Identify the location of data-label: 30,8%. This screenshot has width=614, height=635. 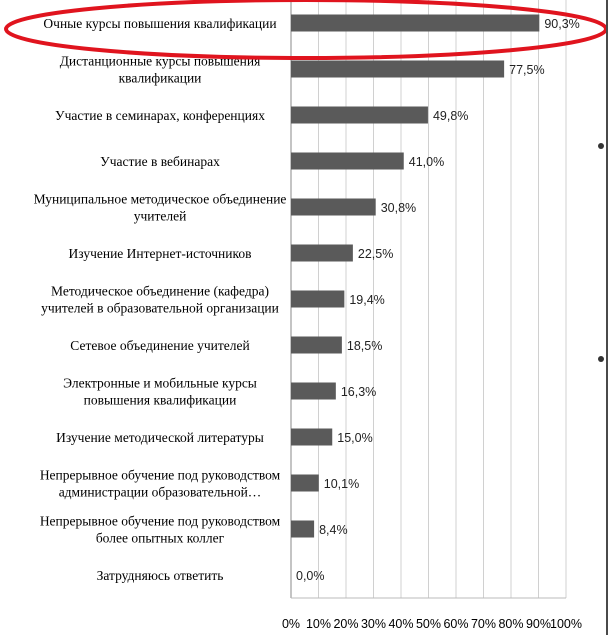
(398, 208).